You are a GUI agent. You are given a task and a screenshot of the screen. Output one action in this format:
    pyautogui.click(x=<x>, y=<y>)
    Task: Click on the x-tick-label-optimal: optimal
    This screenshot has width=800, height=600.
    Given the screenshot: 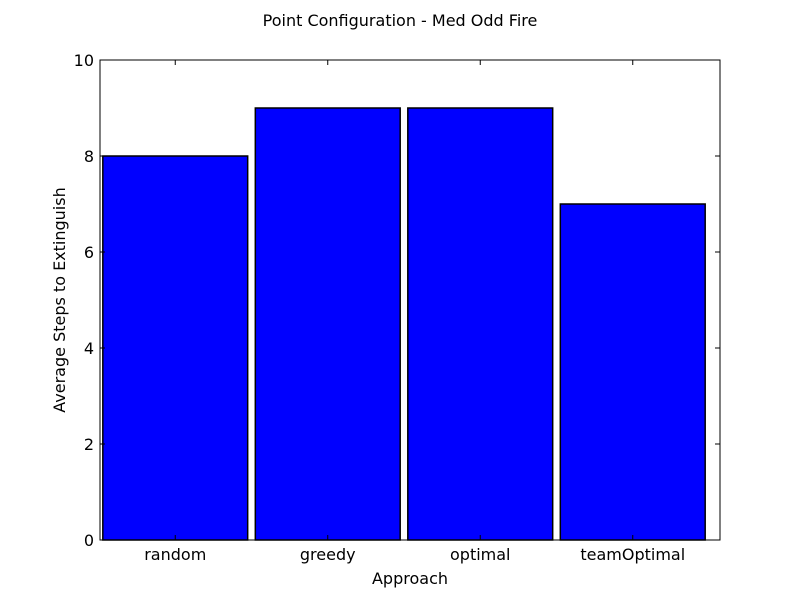 What is the action you would take?
    pyautogui.click(x=480, y=554)
    